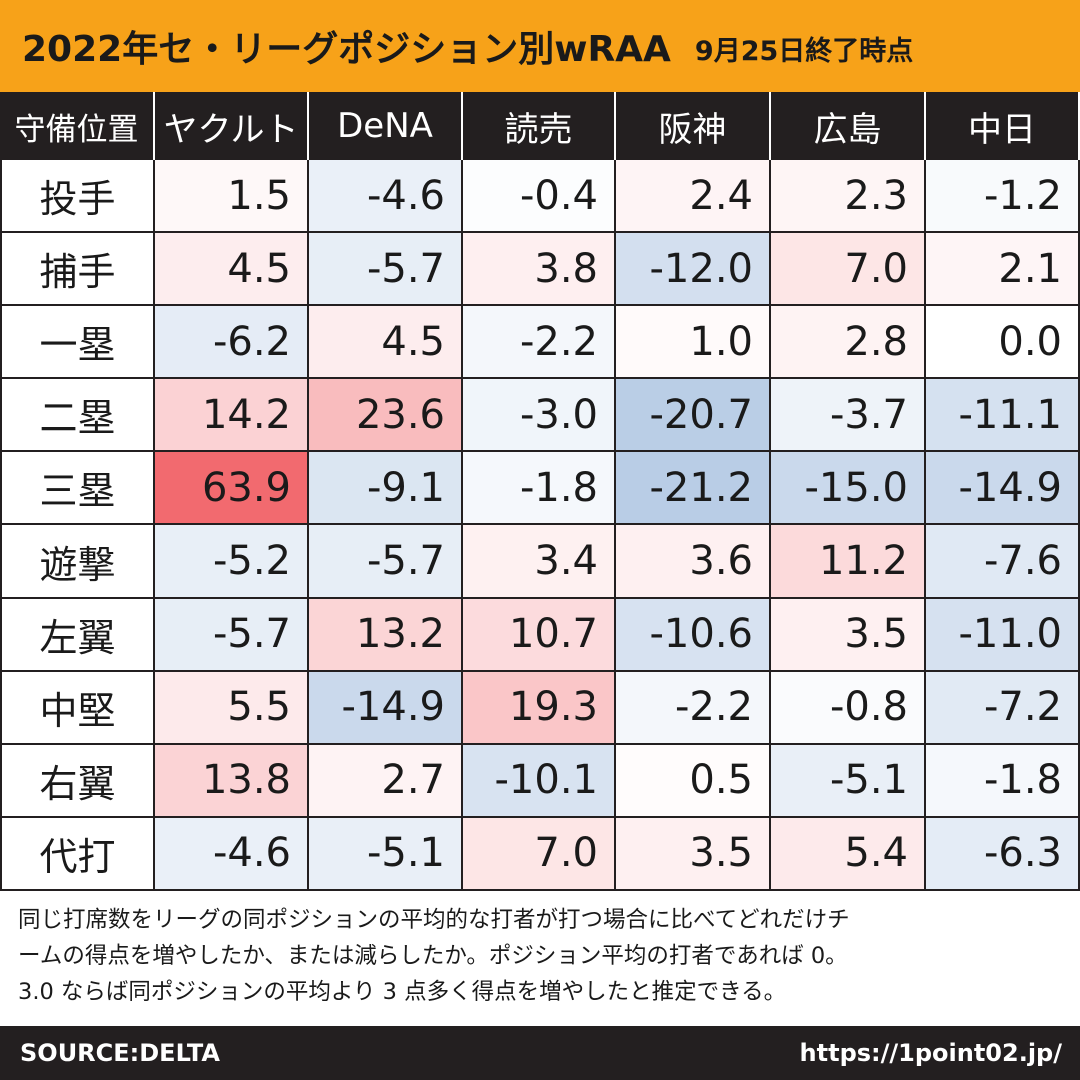 The height and width of the screenshot is (1080, 1080). I want to click on value-cell: -3.0, so click(539, 416).